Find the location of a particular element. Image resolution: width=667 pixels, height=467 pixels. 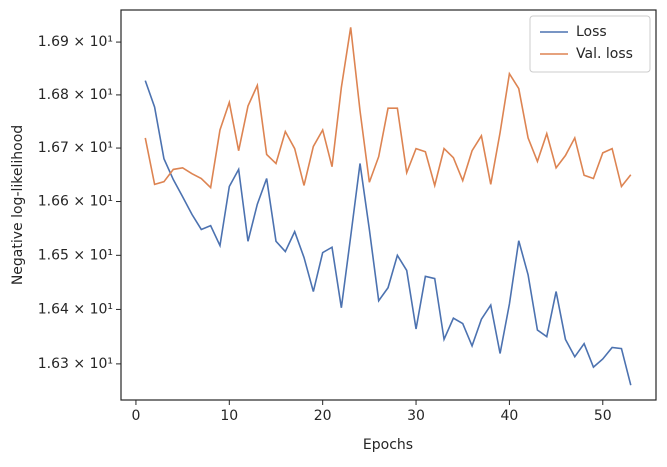

y-tick-label: 1.68 × 10¹ is located at coordinates (75, 95).